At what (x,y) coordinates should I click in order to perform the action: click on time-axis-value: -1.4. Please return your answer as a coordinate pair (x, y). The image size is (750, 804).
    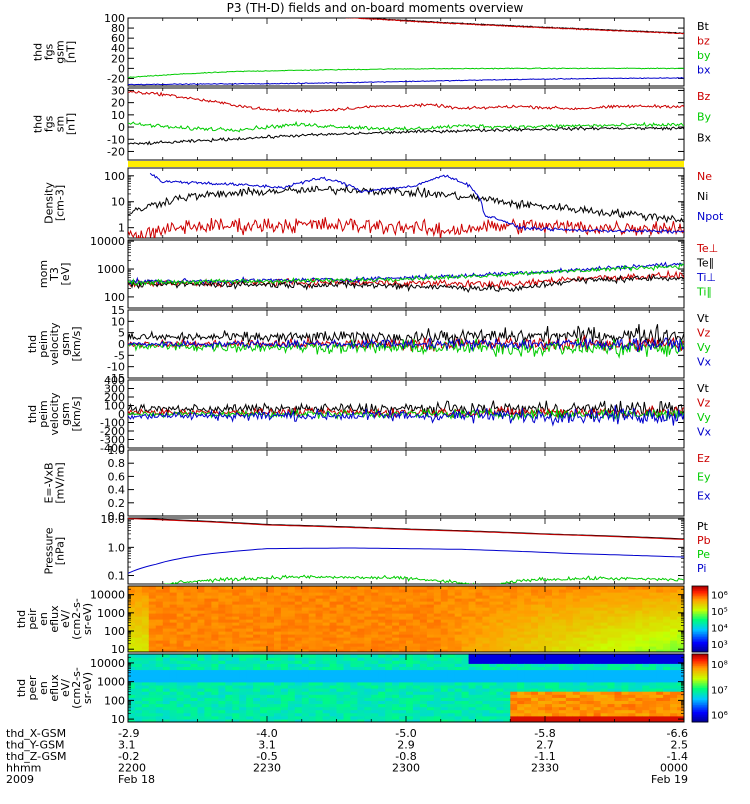
    Looking at the image, I should click on (677, 756).